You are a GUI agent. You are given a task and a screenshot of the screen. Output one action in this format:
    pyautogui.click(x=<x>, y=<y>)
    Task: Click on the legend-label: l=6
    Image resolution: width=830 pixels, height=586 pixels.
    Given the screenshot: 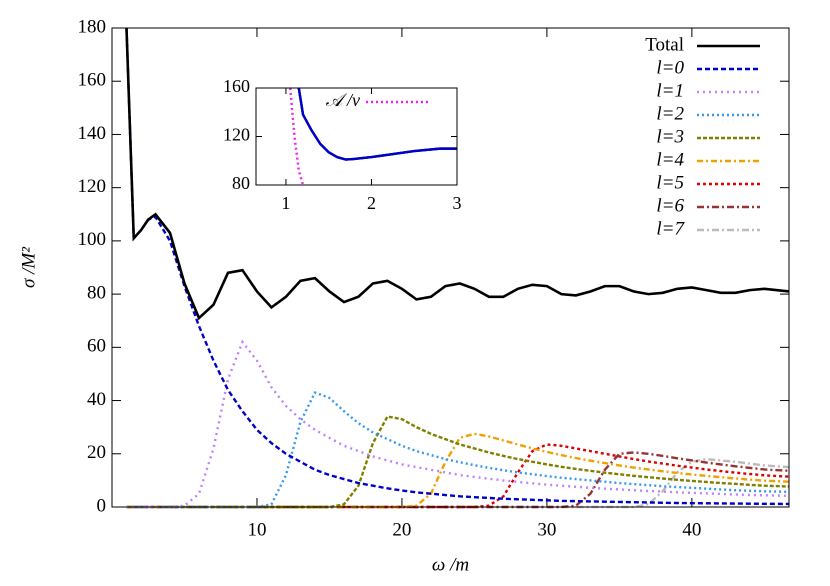 What is the action you would take?
    pyautogui.click(x=670, y=205)
    